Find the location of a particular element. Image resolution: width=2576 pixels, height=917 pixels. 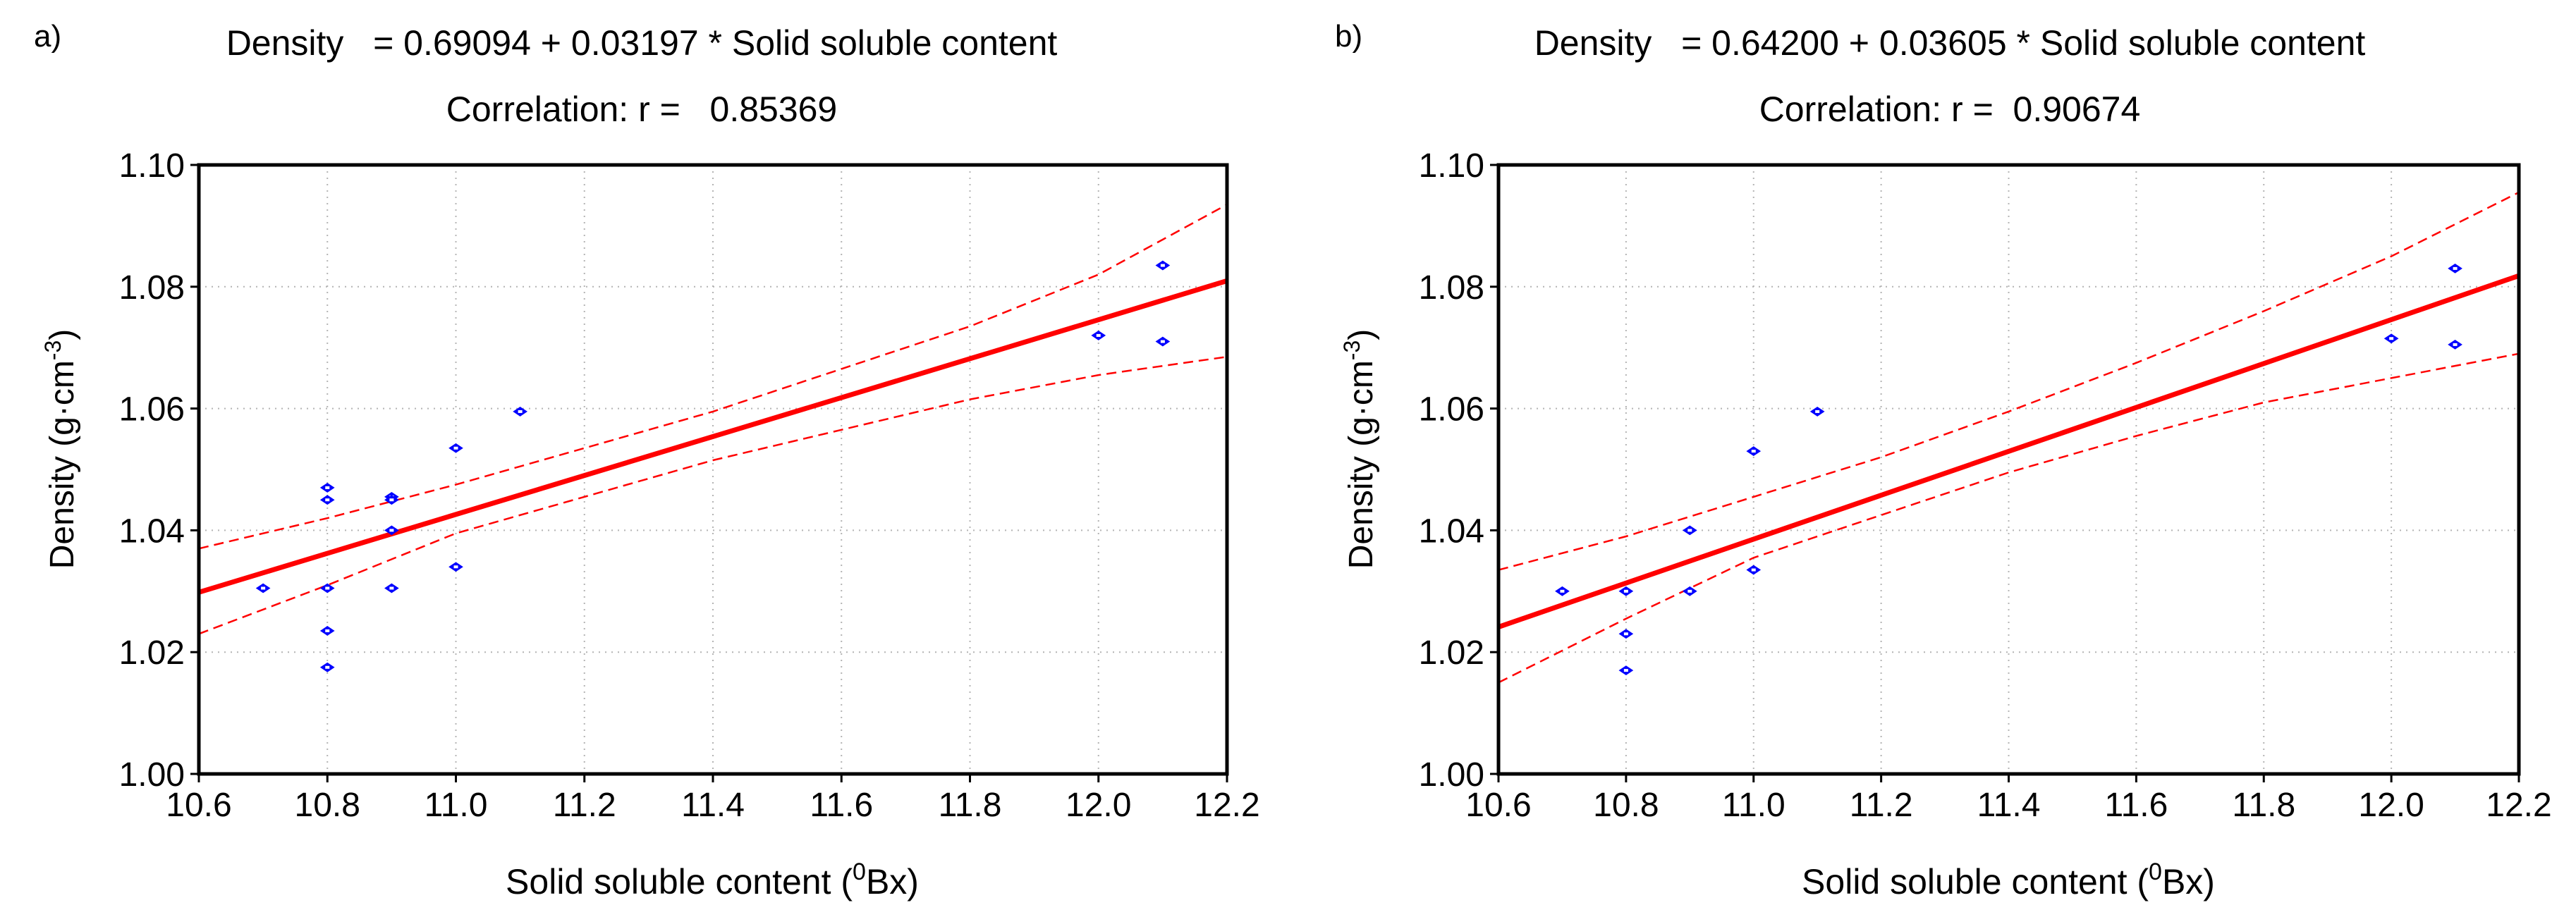

panel-b-xtick-label: 10.8 is located at coordinates (1626, 805).